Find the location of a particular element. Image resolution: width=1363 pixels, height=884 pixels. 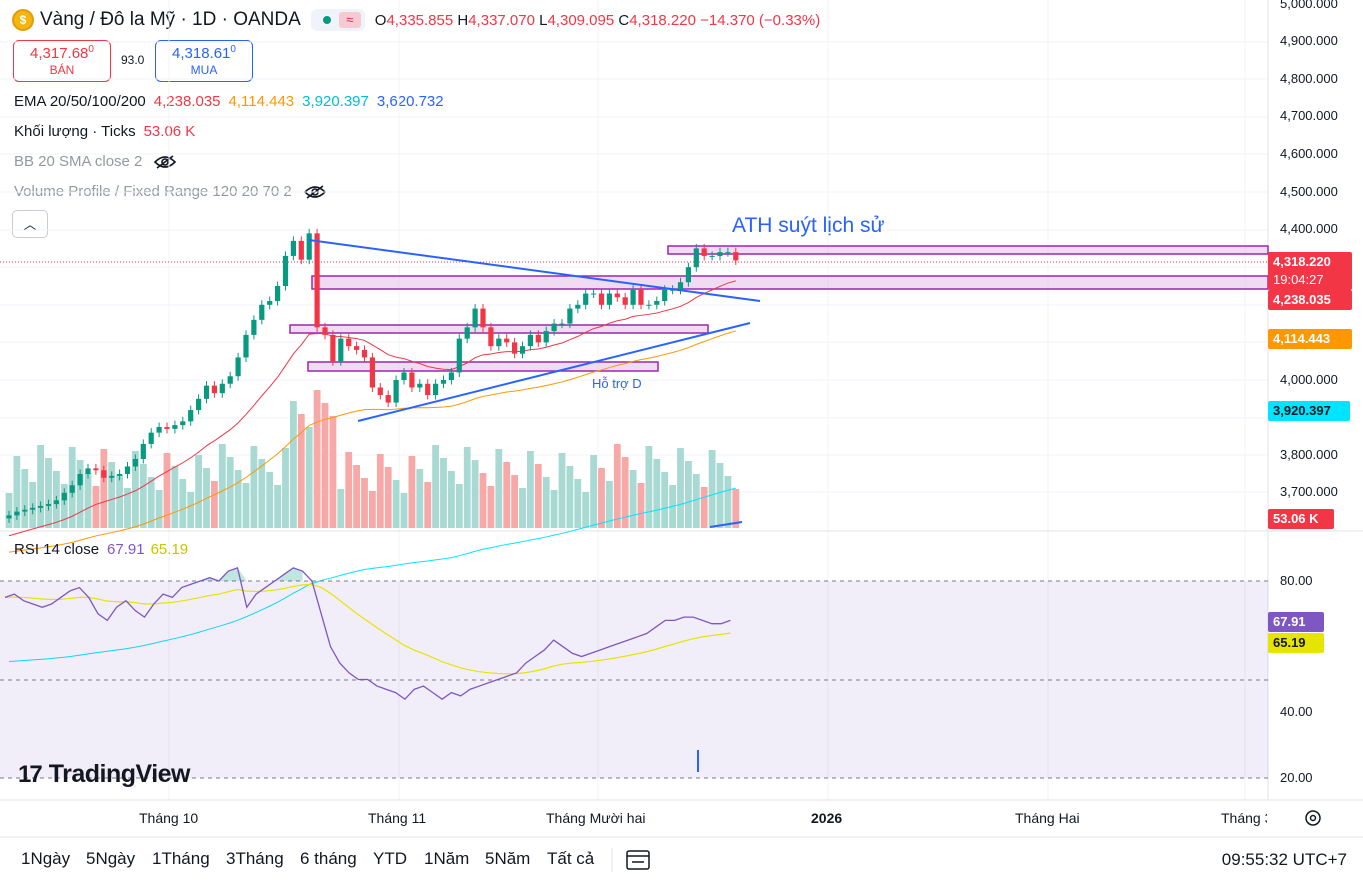

mid-zone is located at coordinates (499, 329).